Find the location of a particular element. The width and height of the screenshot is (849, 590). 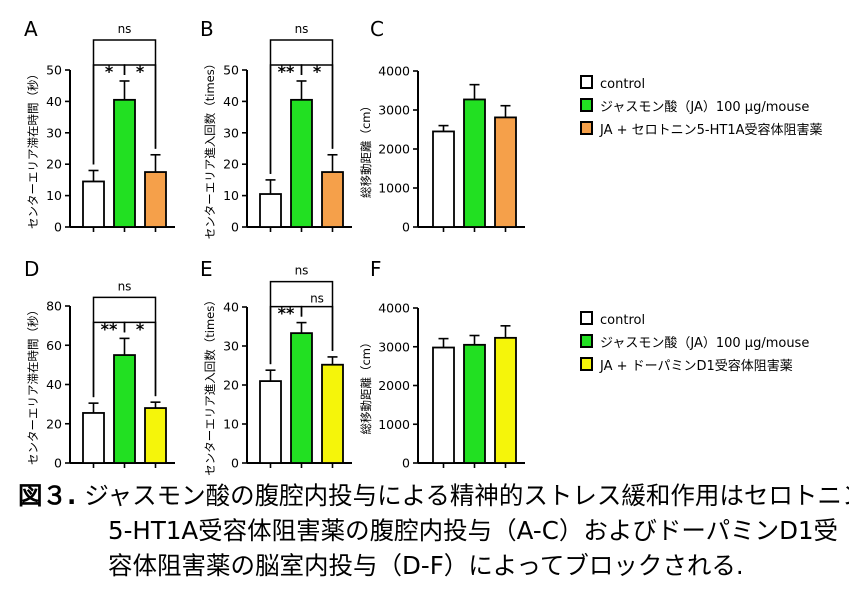

panel-d-bracket-outer is located at coordinates (124, 347).